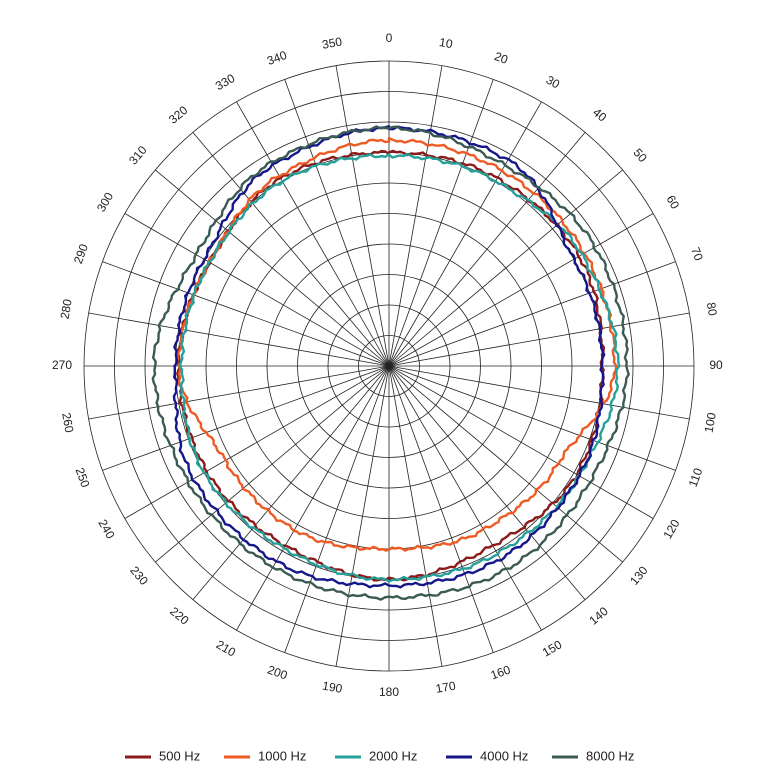 This screenshot has height=779, width=779. Describe the element at coordinates (82, 478) in the screenshot. I see `angle-tick-label: 250` at that location.